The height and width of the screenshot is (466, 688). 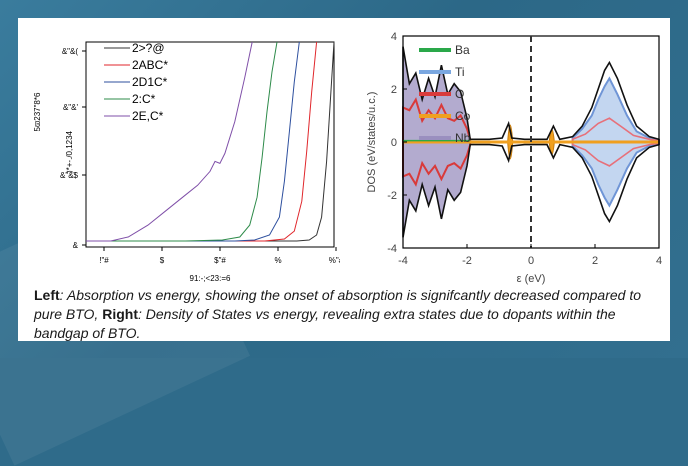 What do you see at coordinates (150, 65) in the screenshot?
I see `legend-label: 2ABC*` at bounding box center [150, 65].